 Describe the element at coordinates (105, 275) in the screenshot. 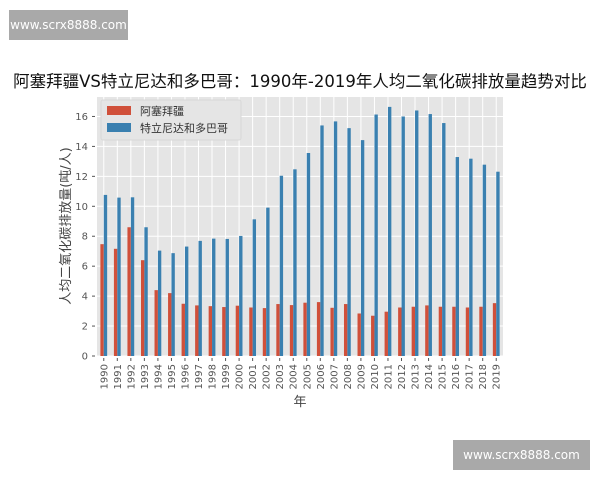

I see `bar-trinidad-tobago-1990` at that location.